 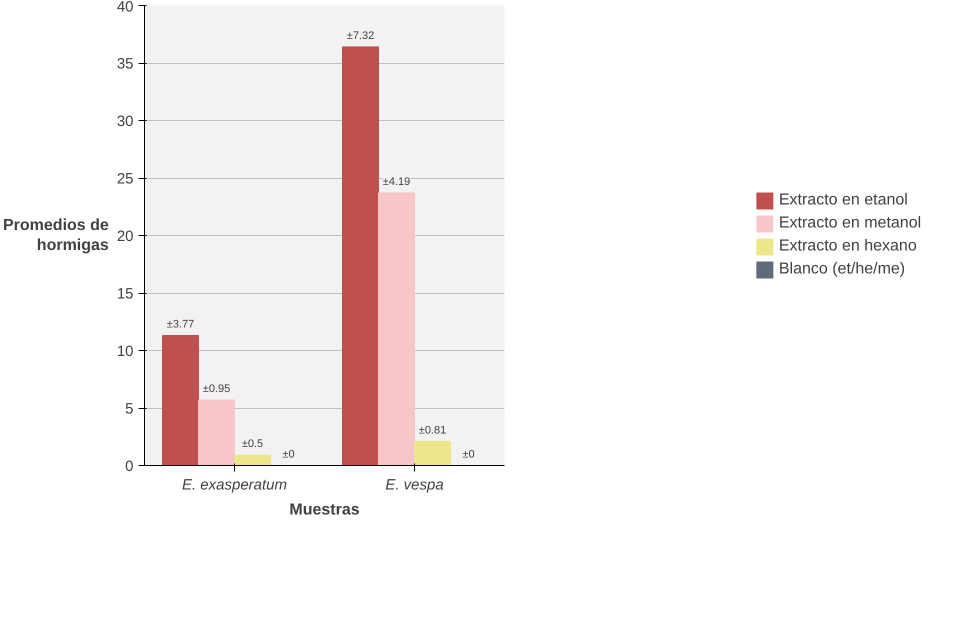 What do you see at coordinates (129, 466) in the screenshot?
I see `y-tick-label: 0` at bounding box center [129, 466].